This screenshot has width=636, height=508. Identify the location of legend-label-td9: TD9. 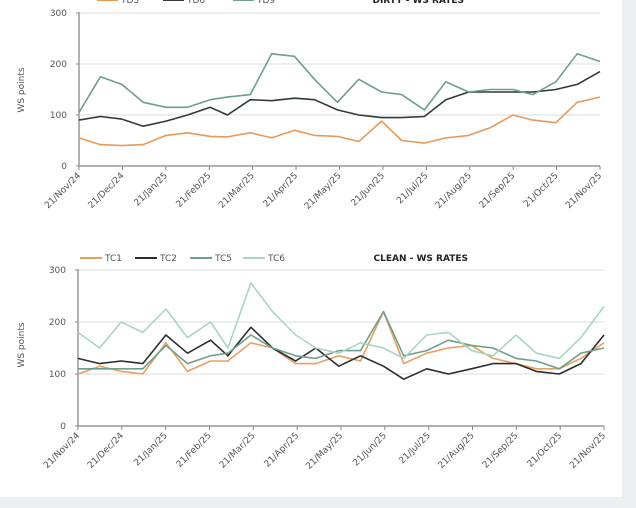
(265, 3).